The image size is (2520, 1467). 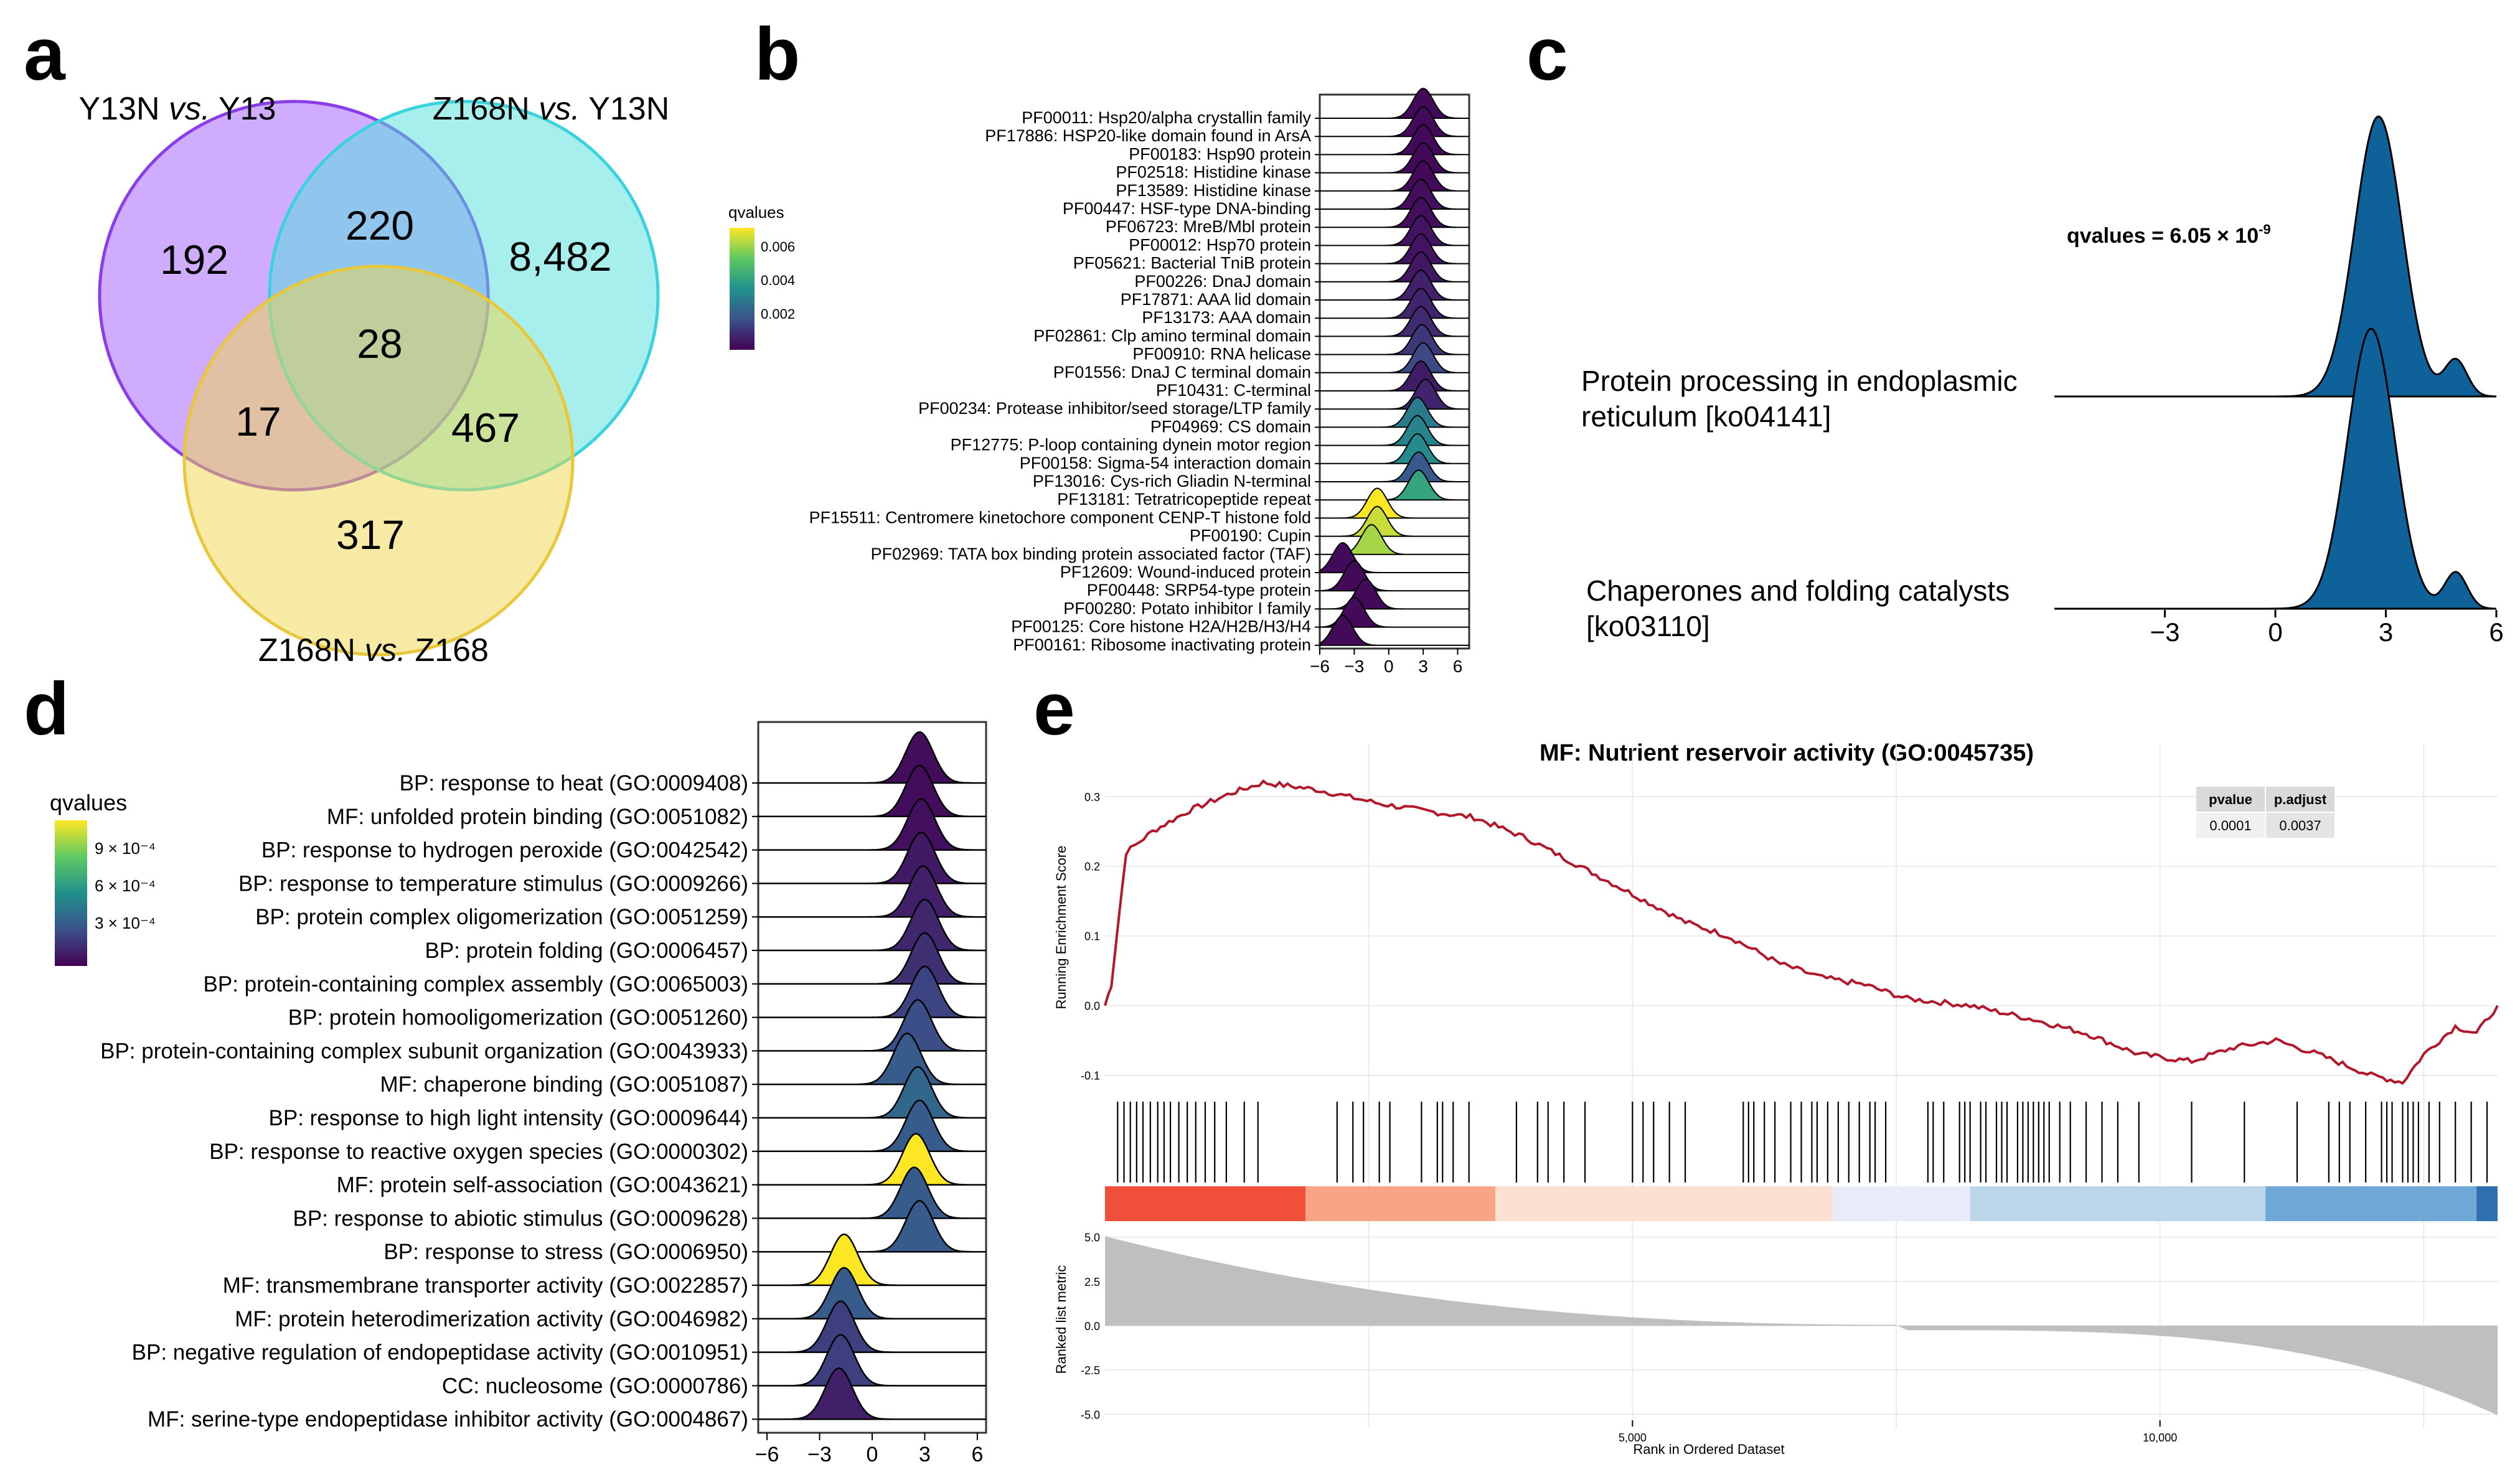 What do you see at coordinates (1061, 1319) in the screenshot?
I see `gsea-metric-ylabel: Ranked list metric` at bounding box center [1061, 1319].